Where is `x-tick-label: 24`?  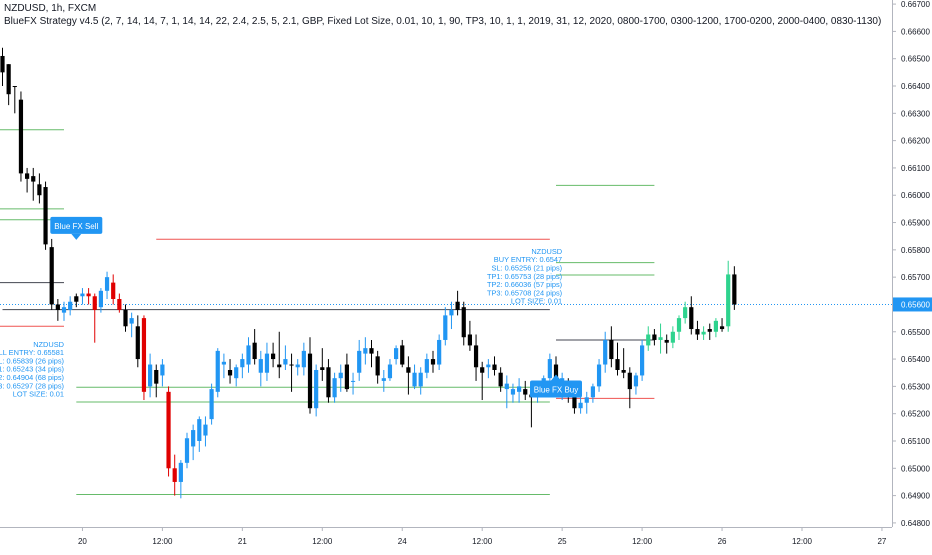 x-tick-label: 24 is located at coordinates (402, 541).